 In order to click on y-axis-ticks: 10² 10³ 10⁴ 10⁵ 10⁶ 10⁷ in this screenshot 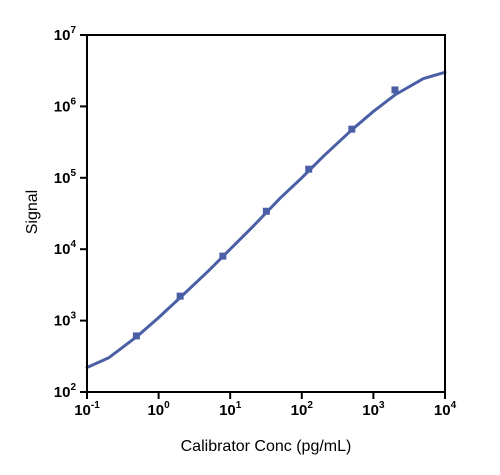, I will do `click(70, 213)`.